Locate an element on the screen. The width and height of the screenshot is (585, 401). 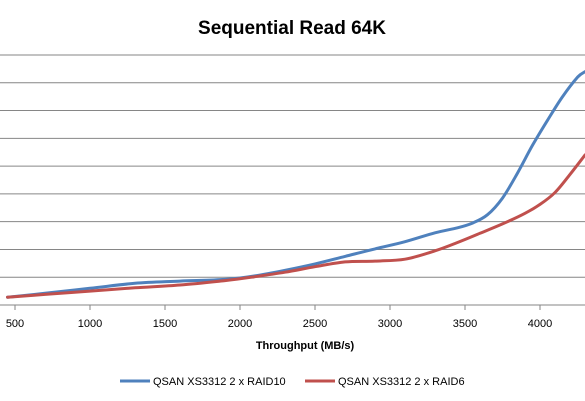
x-tick-label: 500 is located at coordinates (15, 324).